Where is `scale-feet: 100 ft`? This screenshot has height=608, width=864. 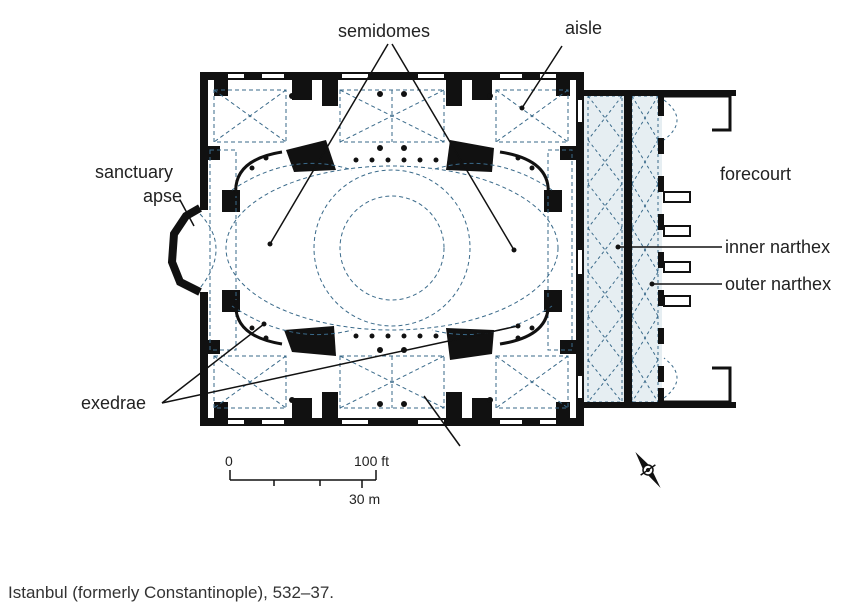
scale-feet: 100 ft is located at coordinates (371, 461).